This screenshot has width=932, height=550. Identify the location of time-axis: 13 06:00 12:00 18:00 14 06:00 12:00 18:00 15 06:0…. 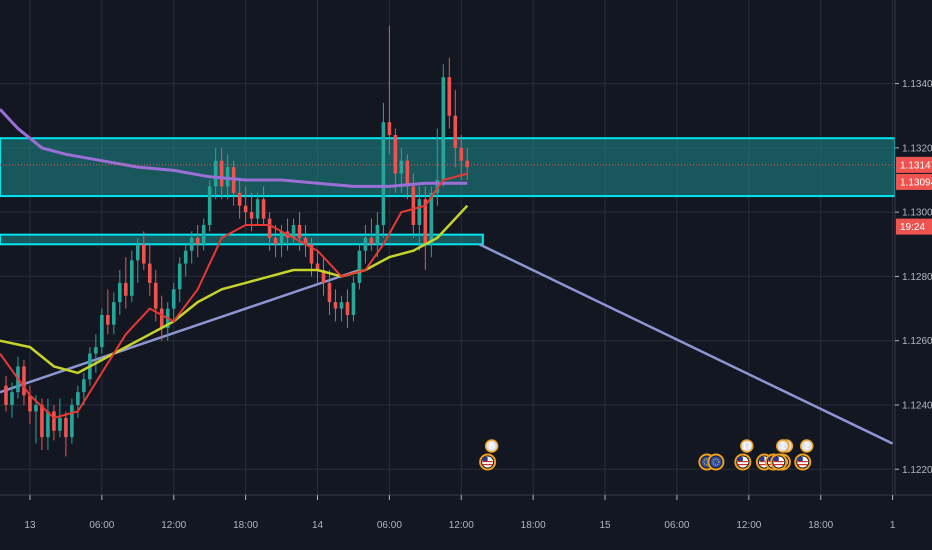
(460, 513).